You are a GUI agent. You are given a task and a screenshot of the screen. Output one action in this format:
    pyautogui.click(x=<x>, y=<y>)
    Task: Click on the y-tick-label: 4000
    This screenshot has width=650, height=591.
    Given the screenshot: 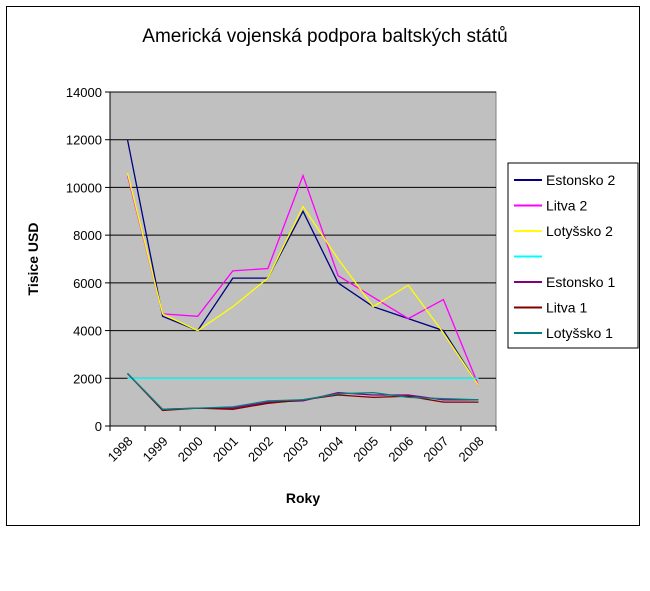 What is the action you would take?
    pyautogui.click(x=87, y=331)
    